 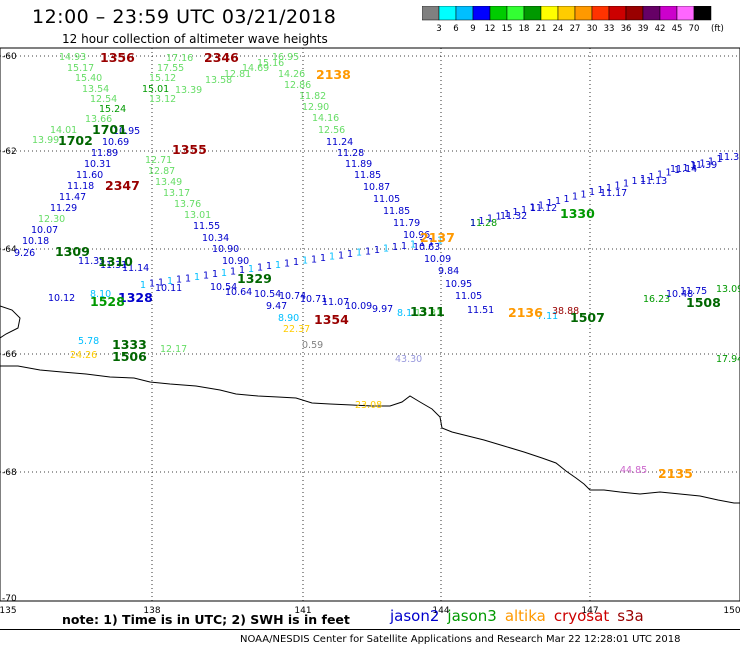 What do you see at coordinates (490, 29) in the screenshot?
I see `colorbar-tick-label: 12` at bounding box center [490, 29].